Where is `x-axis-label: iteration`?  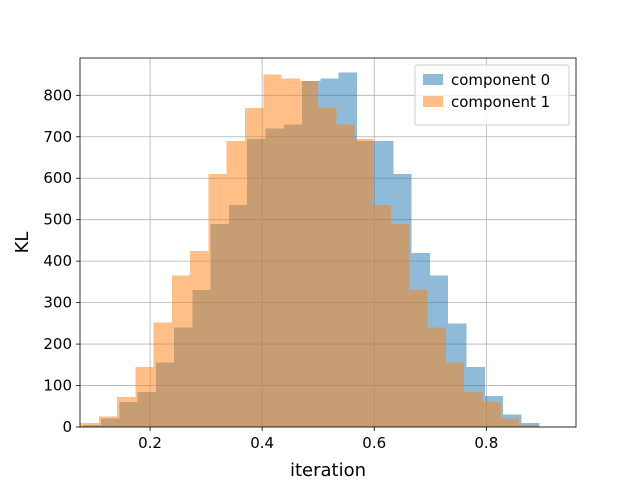 x-axis-label: iteration is located at coordinates (328, 470).